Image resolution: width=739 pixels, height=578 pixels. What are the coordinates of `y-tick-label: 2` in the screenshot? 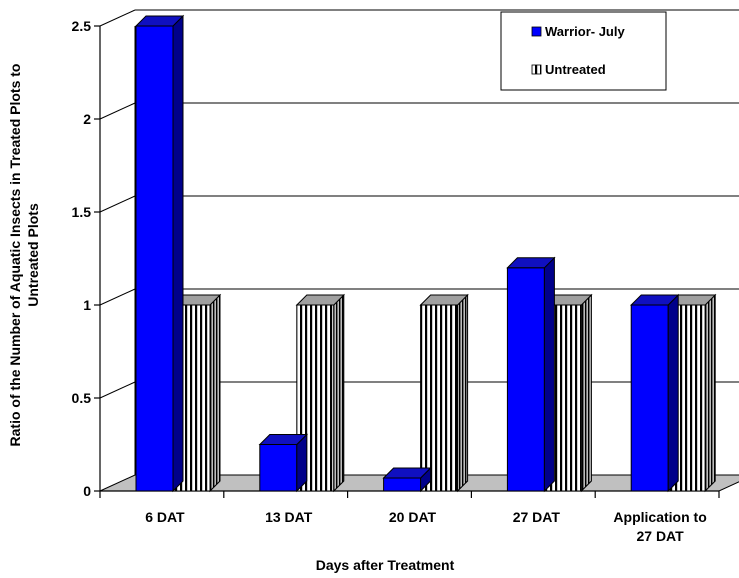 It's located at (87, 119).